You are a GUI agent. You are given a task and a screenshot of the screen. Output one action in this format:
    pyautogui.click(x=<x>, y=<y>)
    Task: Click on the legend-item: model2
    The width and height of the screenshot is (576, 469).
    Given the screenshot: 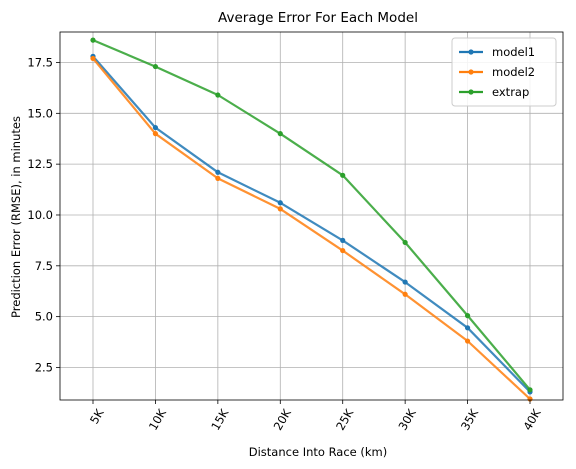 What is the action you would take?
    pyautogui.click(x=497, y=72)
    